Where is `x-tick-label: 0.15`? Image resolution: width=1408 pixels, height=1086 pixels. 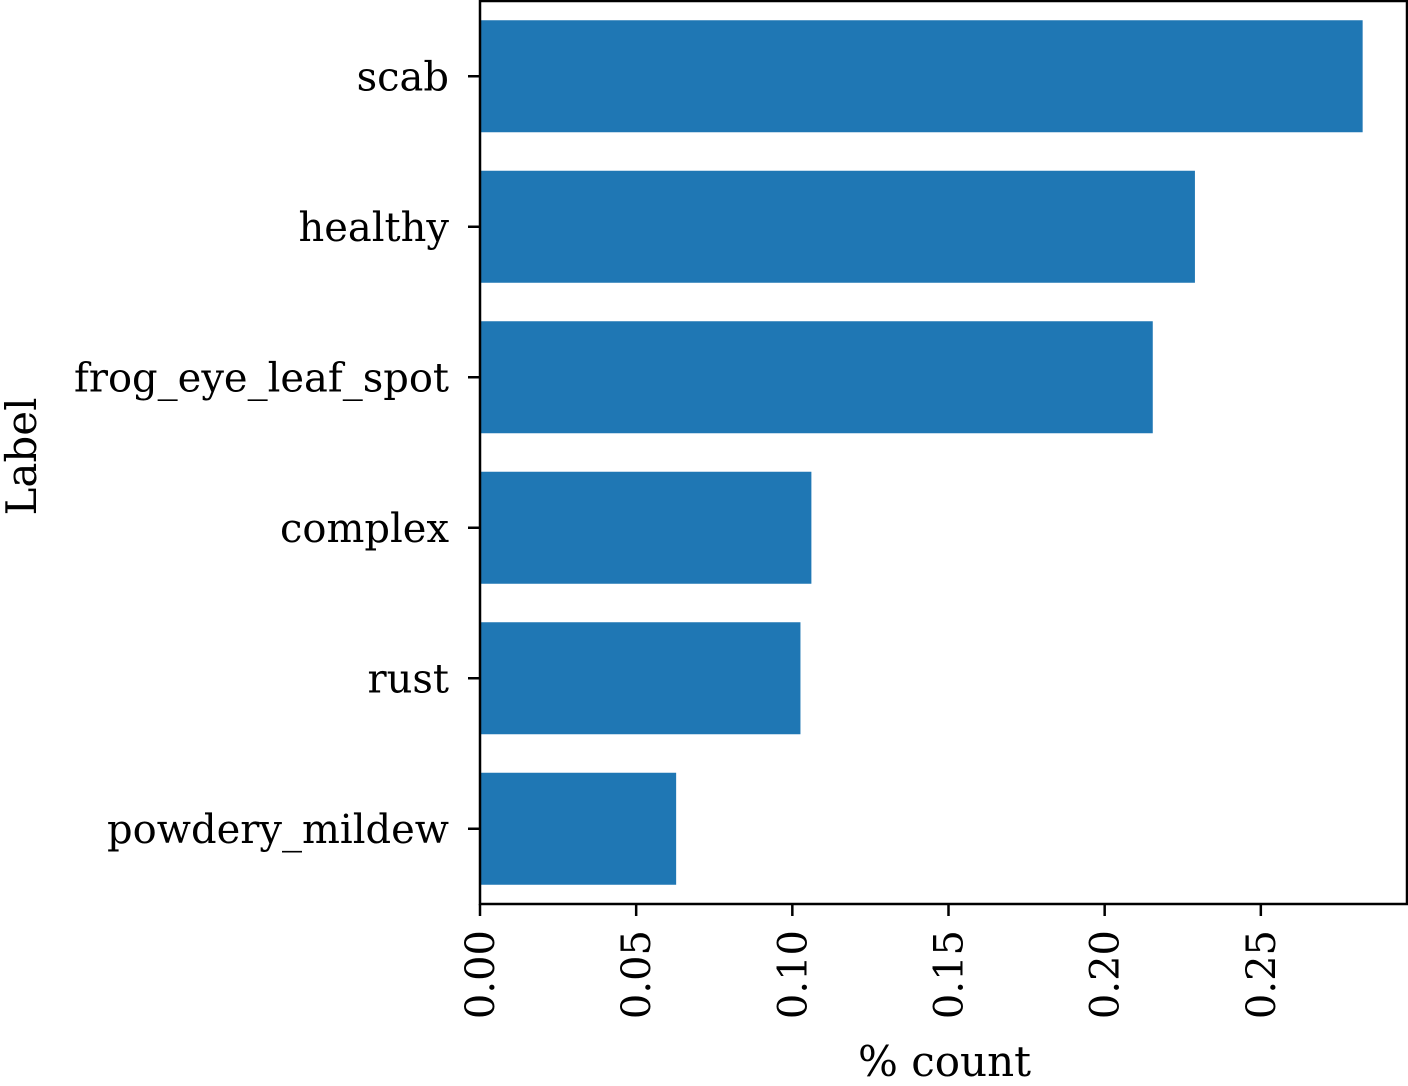 x-tick-label: 0.15 is located at coordinates (949, 974).